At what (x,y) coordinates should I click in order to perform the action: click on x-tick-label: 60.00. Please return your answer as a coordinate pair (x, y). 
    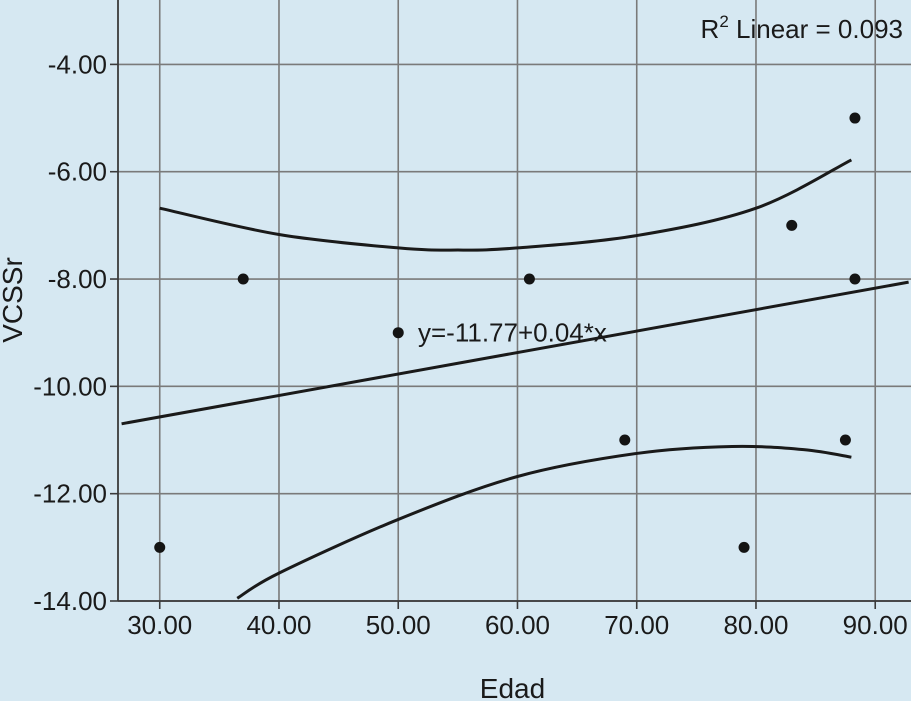
    Looking at the image, I should click on (517, 625).